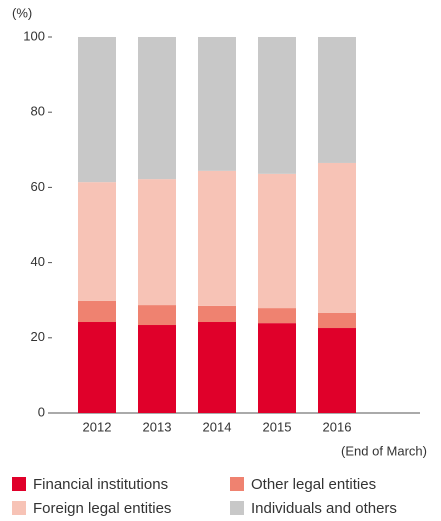  Describe the element at coordinates (217, 426) in the screenshot. I see `x-tick-label: 2014` at that location.